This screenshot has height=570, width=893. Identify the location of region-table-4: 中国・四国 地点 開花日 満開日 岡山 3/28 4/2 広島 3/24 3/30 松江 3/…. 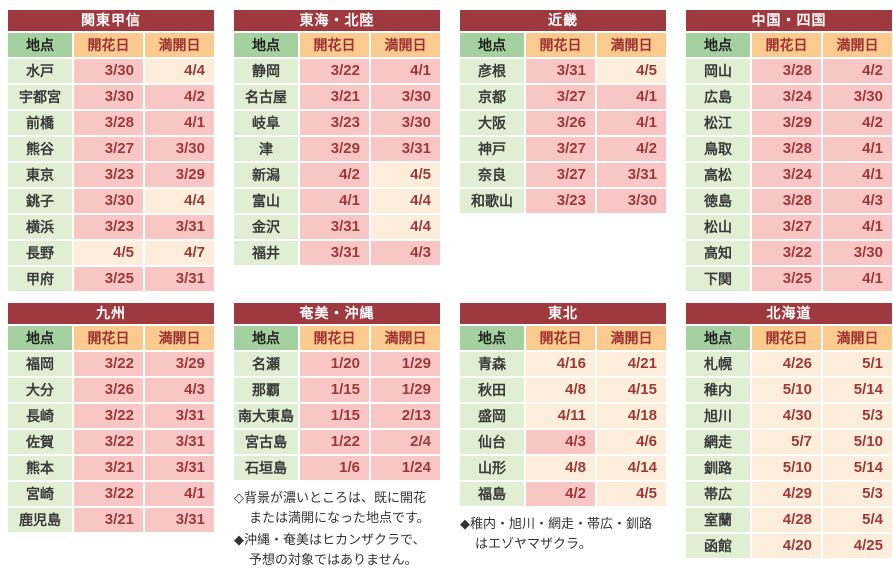
(789, 150).